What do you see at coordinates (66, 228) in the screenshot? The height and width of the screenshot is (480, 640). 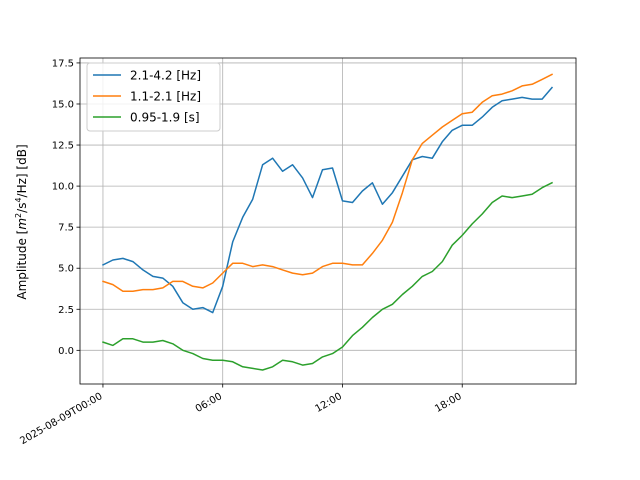 I see `y-tick-label: 7.5` at bounding box center [66, 228].